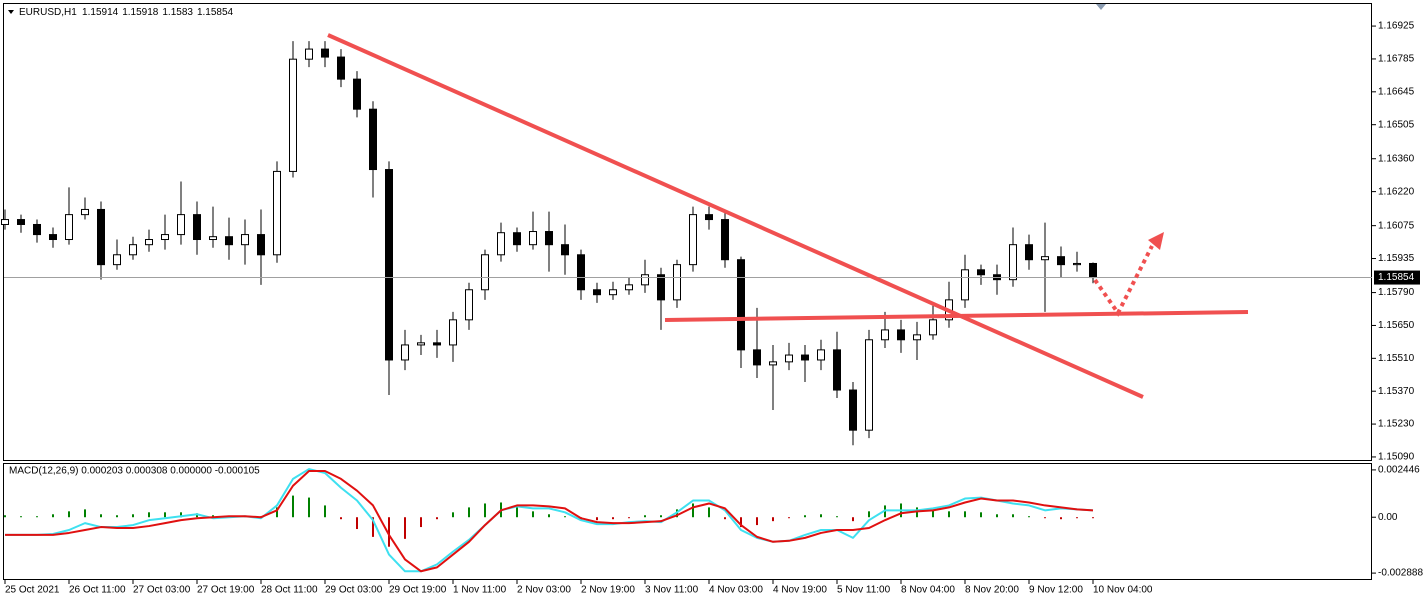  What do you see at coordinates (1101, 7) in the screenshot?
I see `shift-marker` at bounding box center [1101, 7].